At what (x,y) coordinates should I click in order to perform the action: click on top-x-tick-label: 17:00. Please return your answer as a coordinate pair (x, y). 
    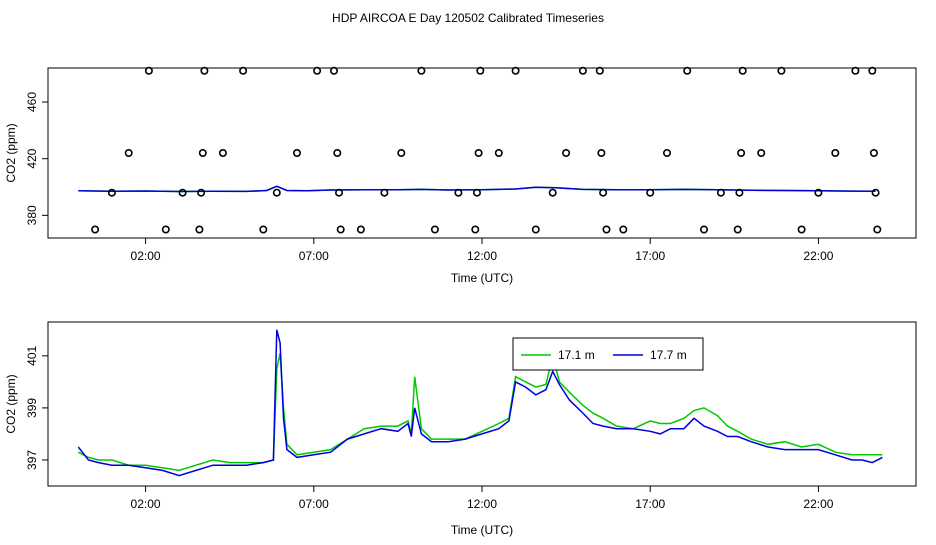
    Looking at the image, I should click on (650, 256).